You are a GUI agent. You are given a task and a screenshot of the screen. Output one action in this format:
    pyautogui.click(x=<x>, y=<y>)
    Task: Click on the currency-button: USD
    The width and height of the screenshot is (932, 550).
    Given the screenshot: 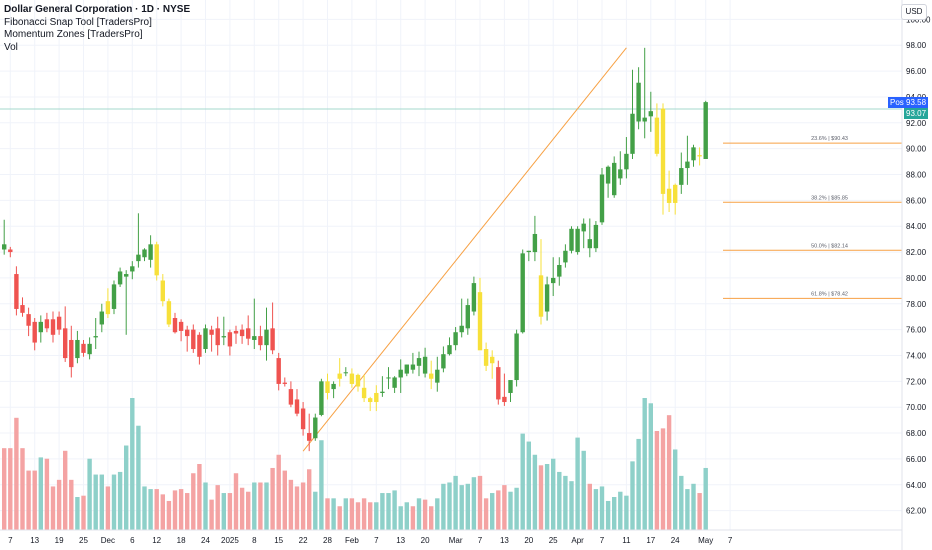 What is the action you would take?
    pyautogui.click(x=914, y=12)
    